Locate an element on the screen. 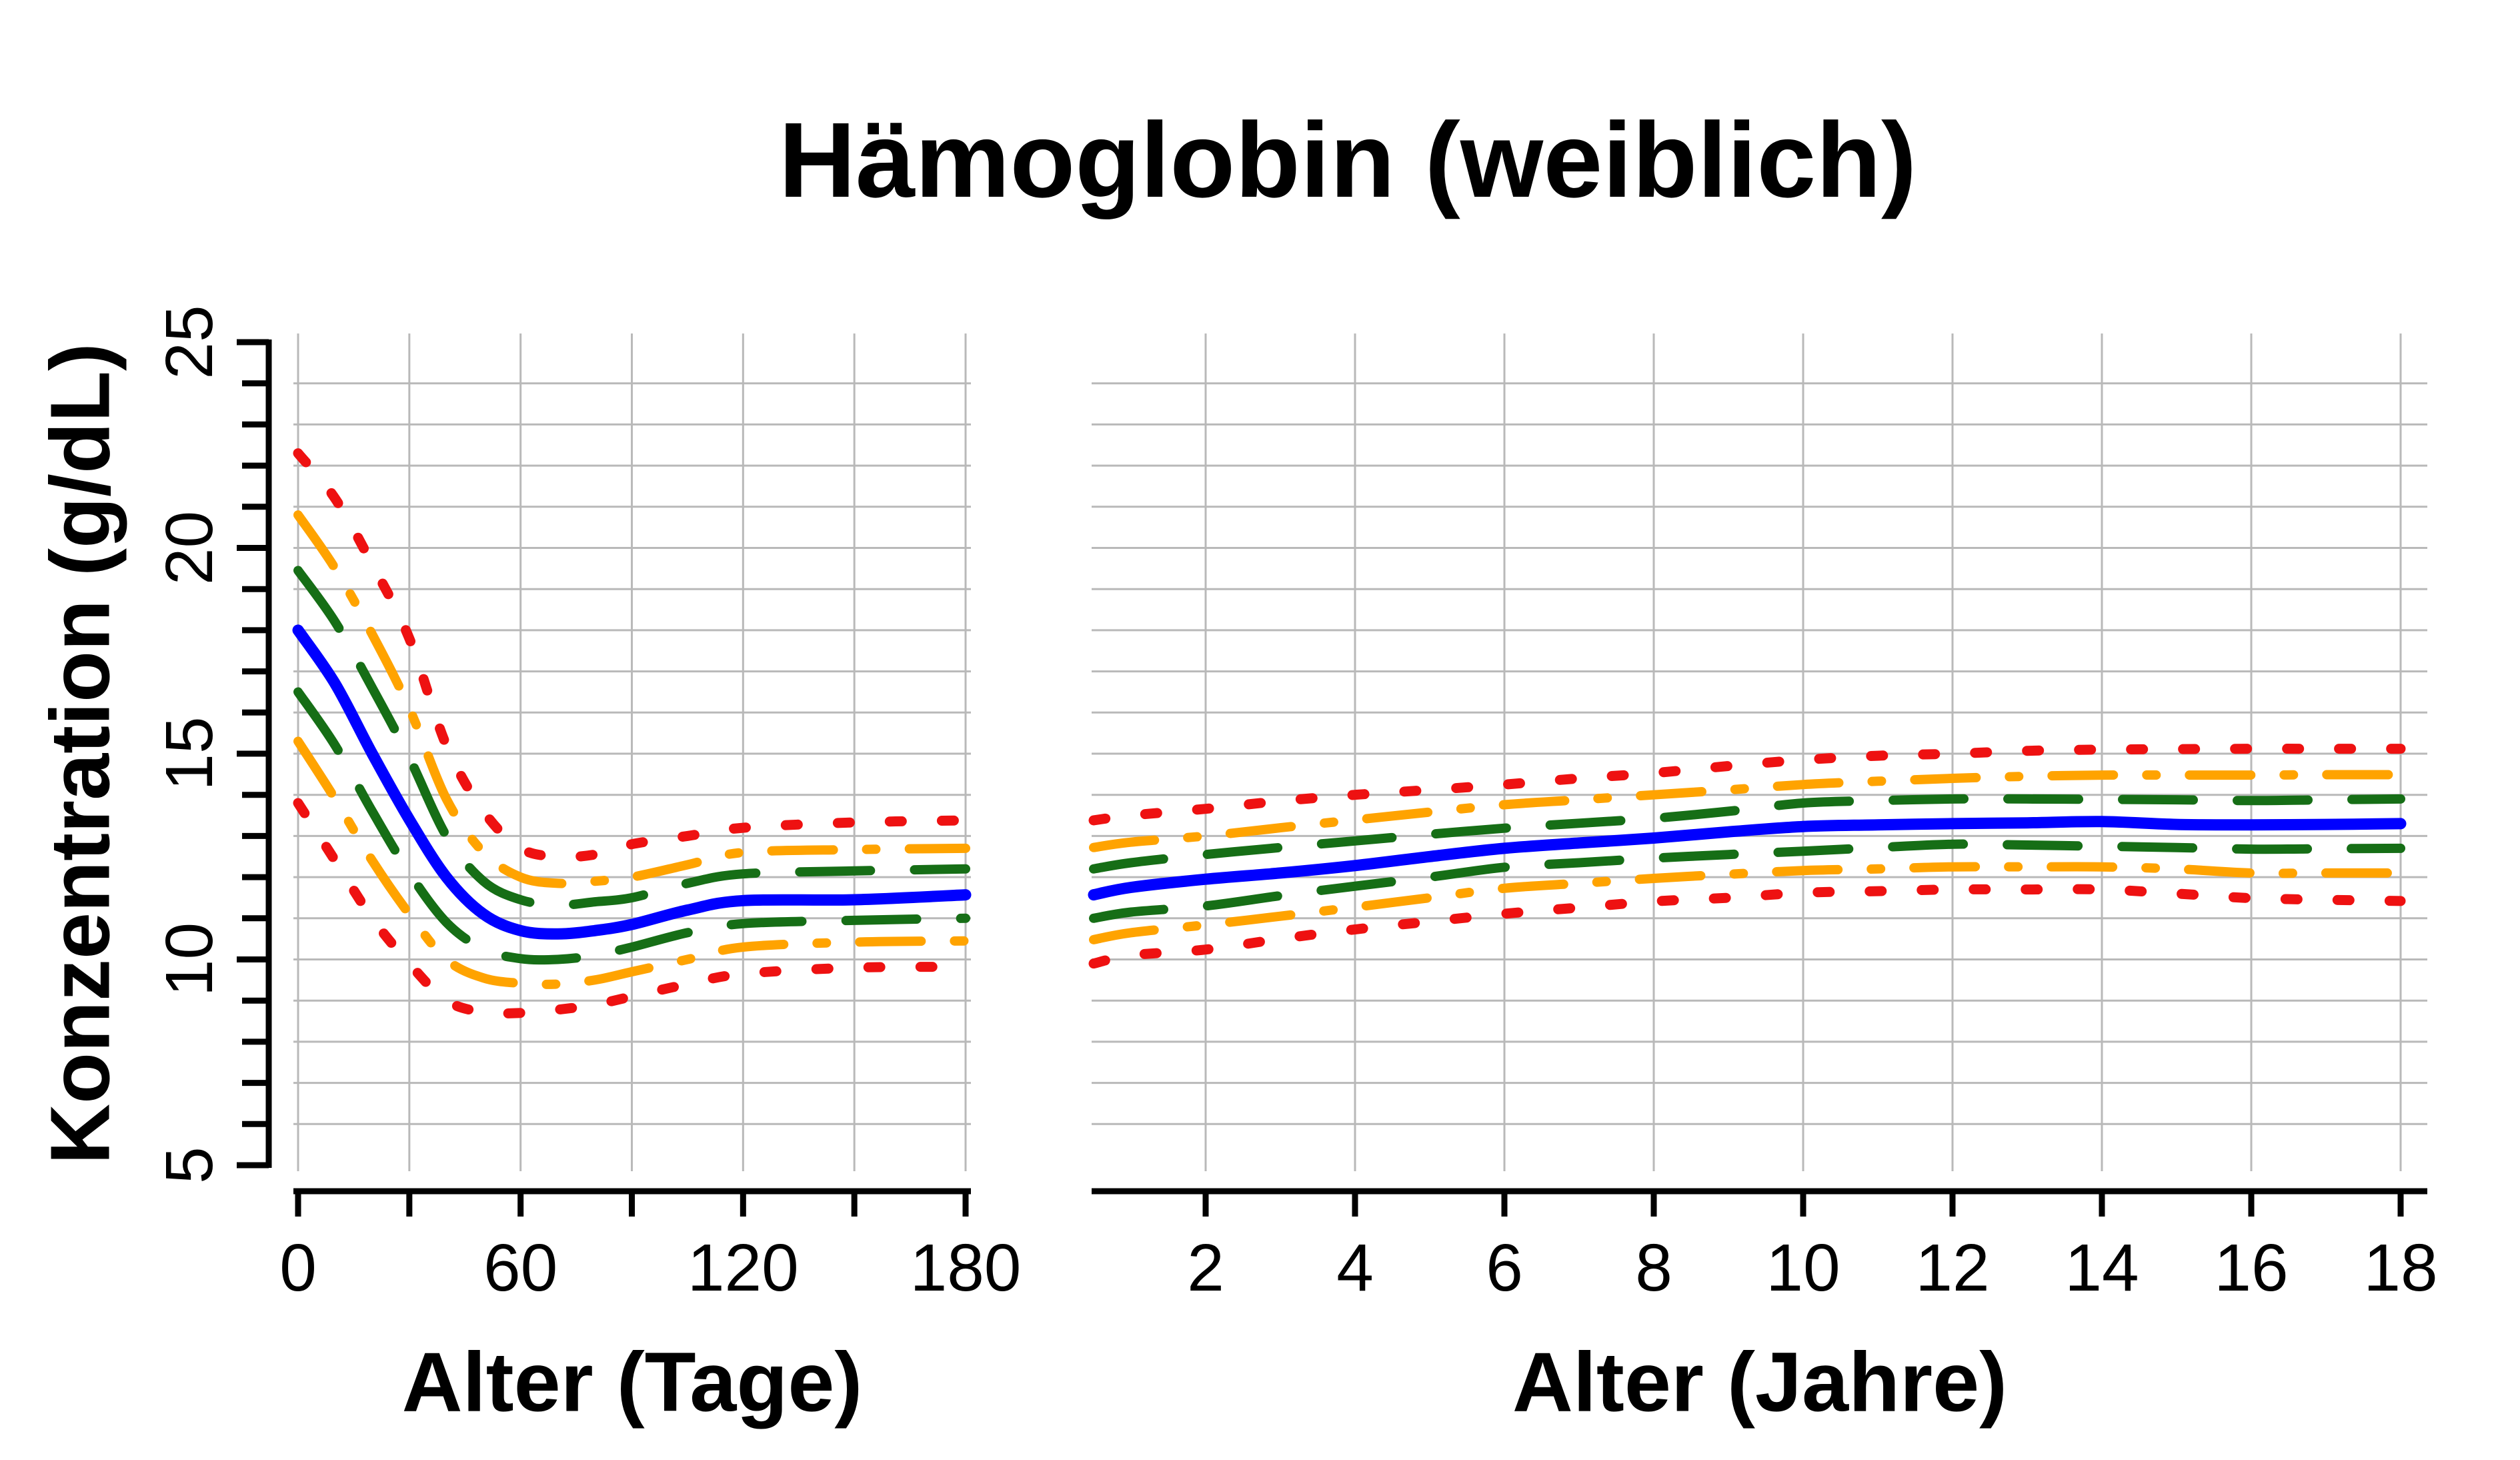 The width and height of the screenshot is (2520, 1460). x-tick-label: 60 is located at coordinates (520, 1268).